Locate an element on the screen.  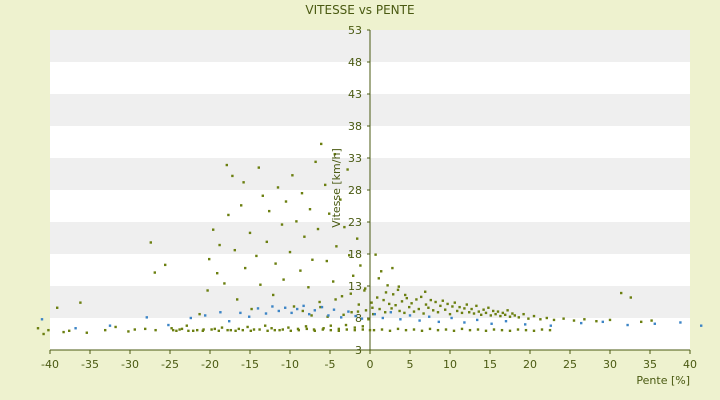
x-tick-label: 5 is located at coordinates (410, 364).